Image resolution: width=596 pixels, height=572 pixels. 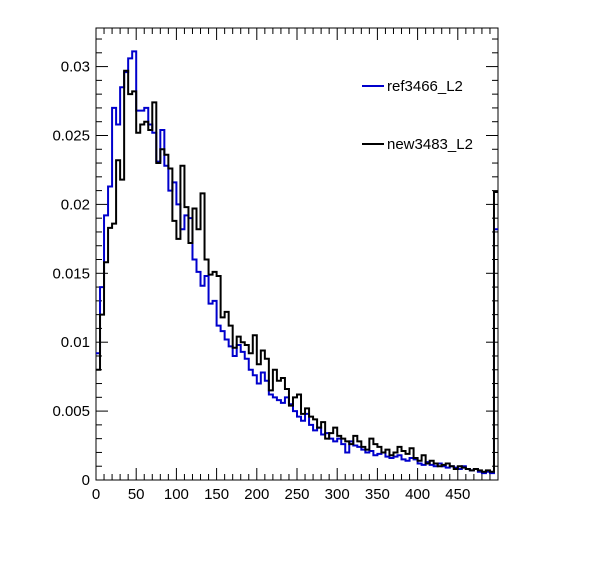 What do you see at coordinates (430, 144) in the screenshot?
I see `legend-label-new3483_L2: new3483_L2` at bounding box center [430, 144].